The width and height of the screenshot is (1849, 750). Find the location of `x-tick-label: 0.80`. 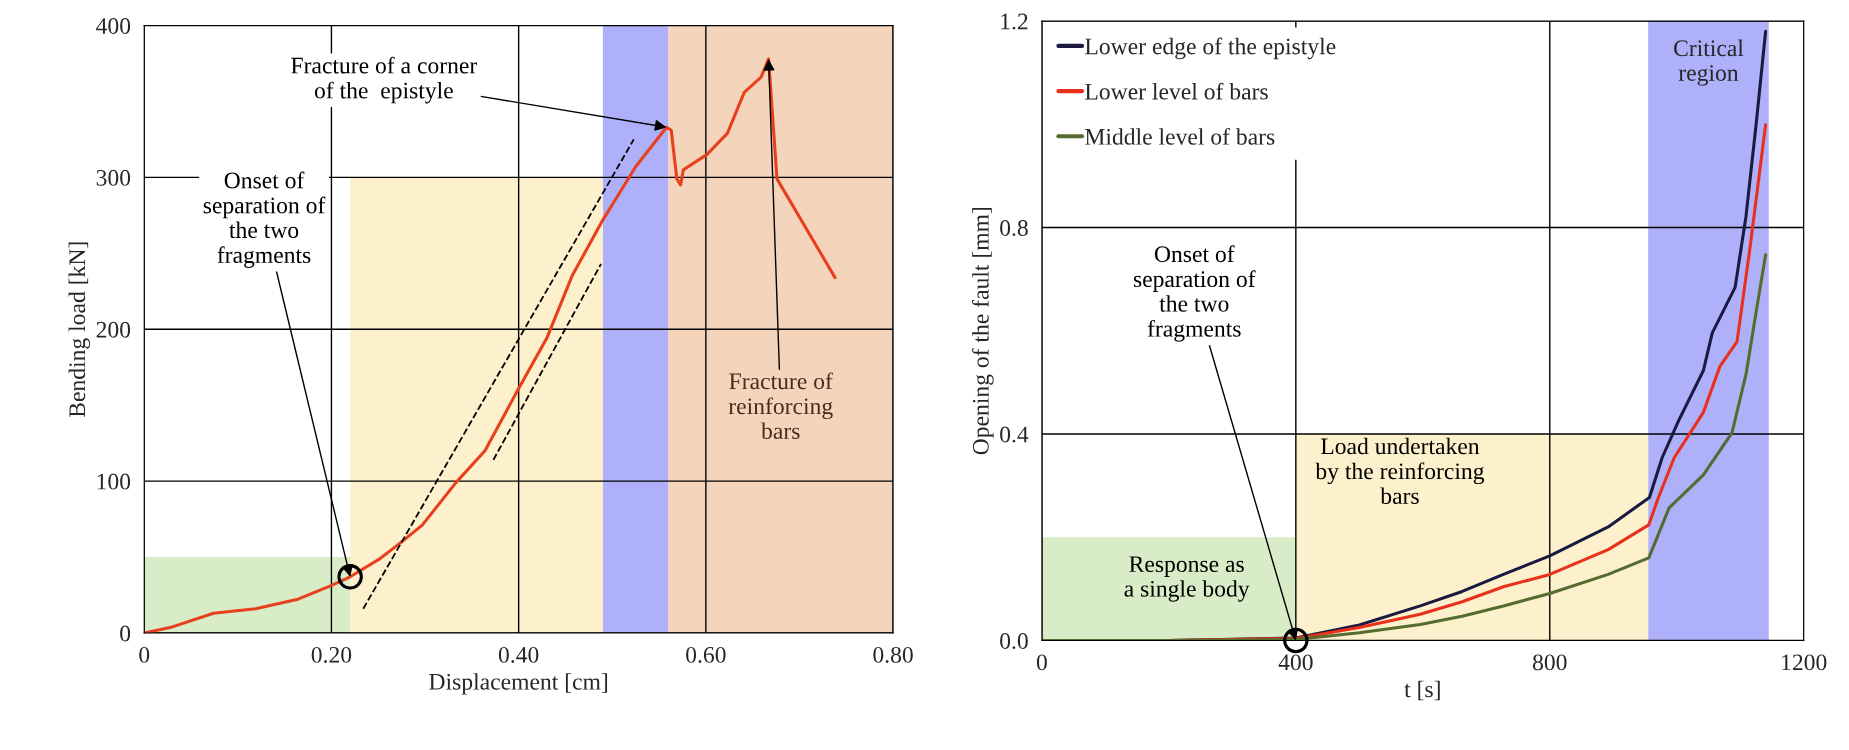

x-tick-label: 0.80 is located at coordinates (893, 654).